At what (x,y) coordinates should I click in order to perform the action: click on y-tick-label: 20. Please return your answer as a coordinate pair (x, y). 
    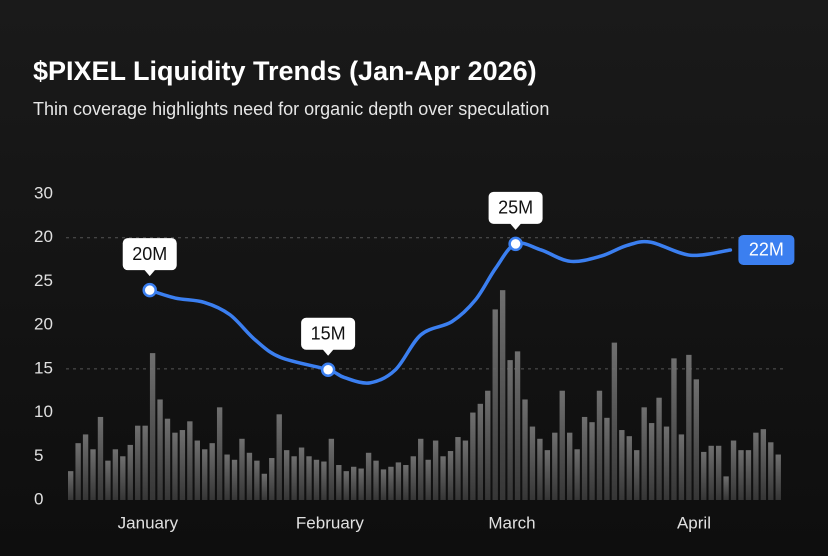
    Looking at the image, I should click on (43, 236).